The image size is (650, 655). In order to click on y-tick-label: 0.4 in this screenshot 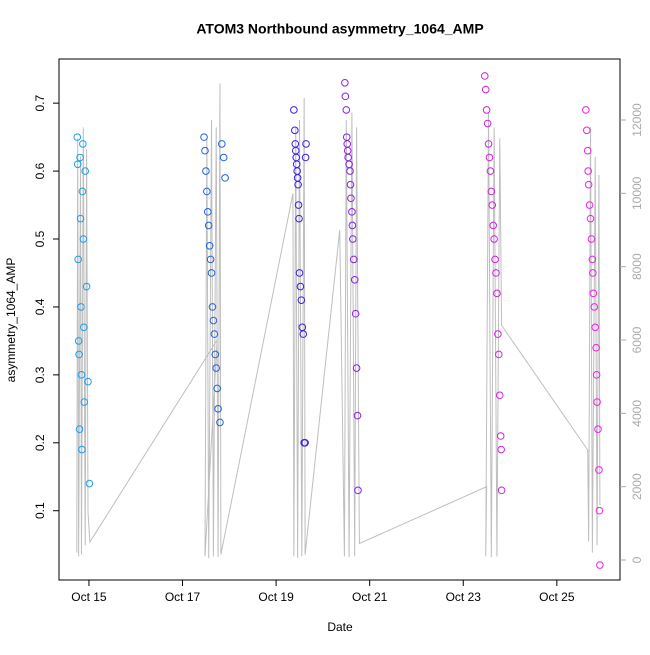, I will do `click(40, 306)`.